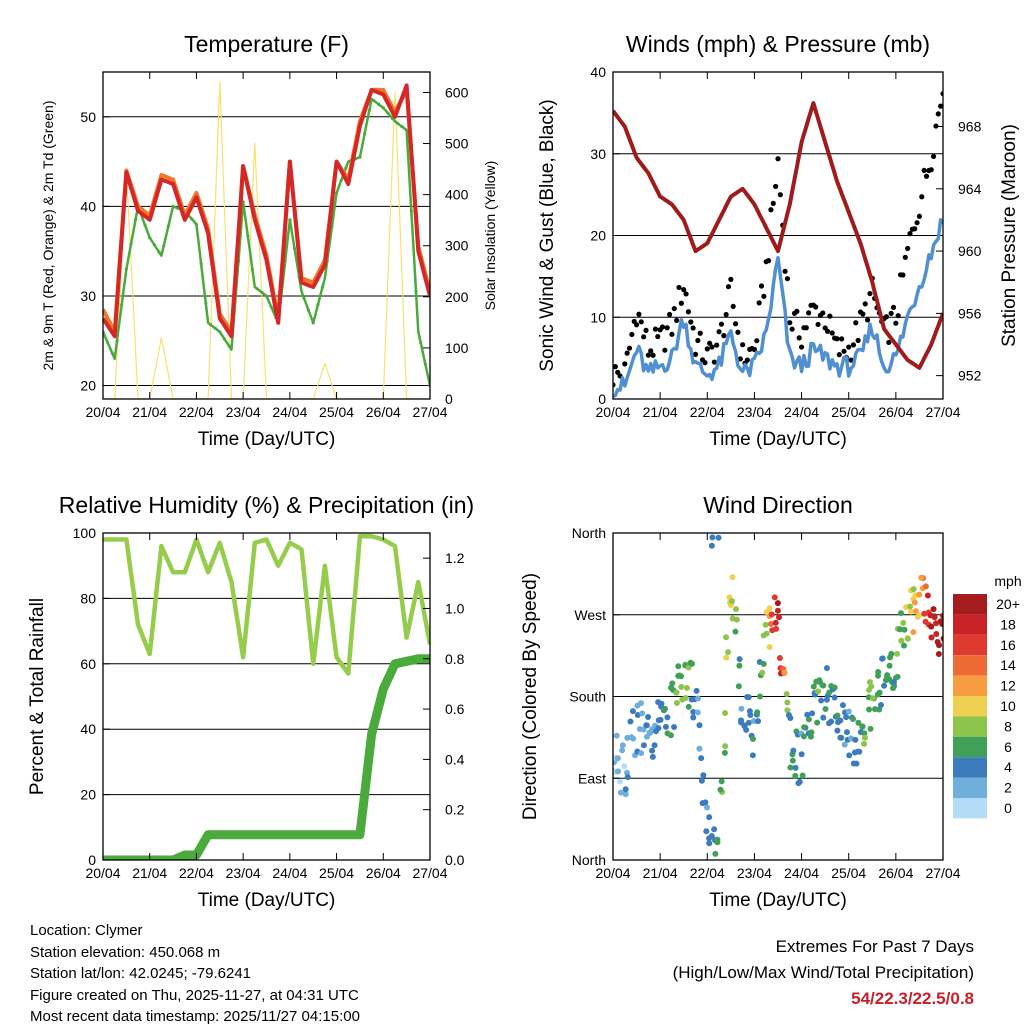 The width and height of the screenshot is (1024, 1028). I want to click on series-2m-td, so click(266, 241).